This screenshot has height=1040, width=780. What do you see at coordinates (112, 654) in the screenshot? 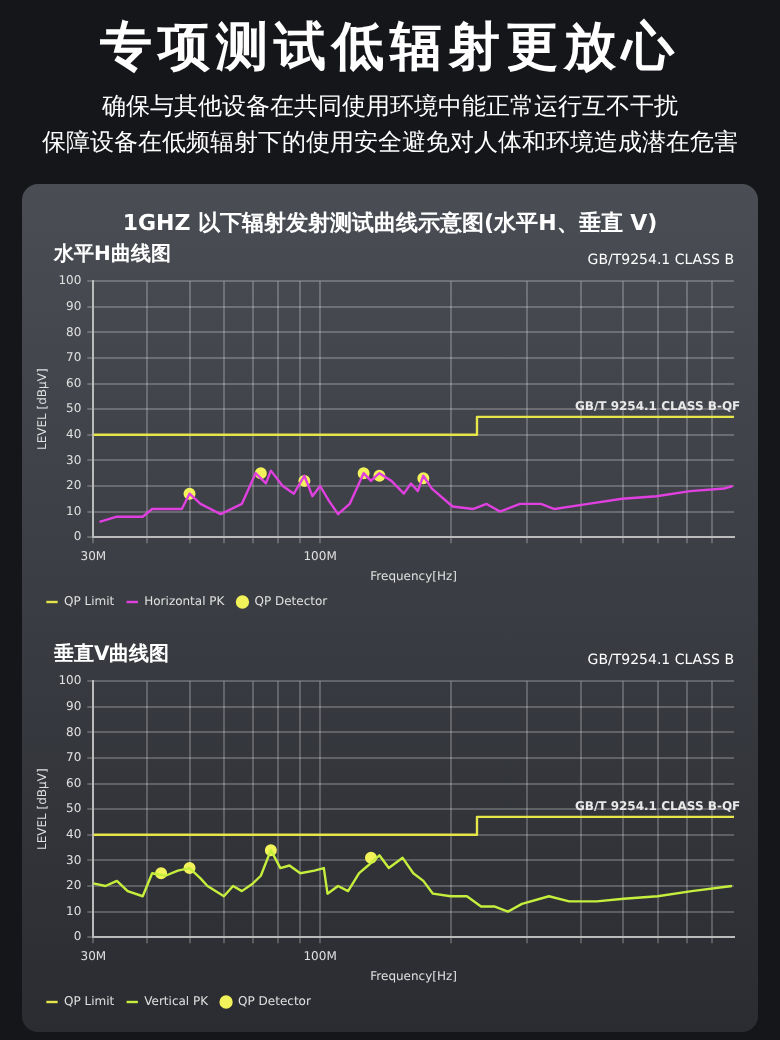
I see `chart-title: 垂直V曲线图` at bounding box center [112, 654].